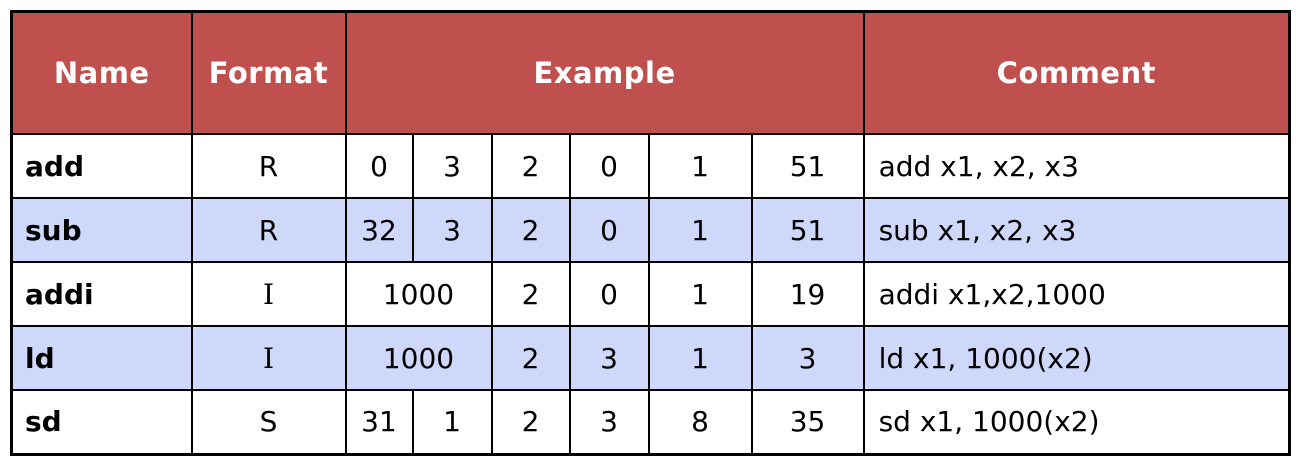 This screenshot has height=470, width=1296. Describe the element at coordinates (1076, 230) in the screenshot. I see `instruction-comment: sub x1, x2, x3` at that location.